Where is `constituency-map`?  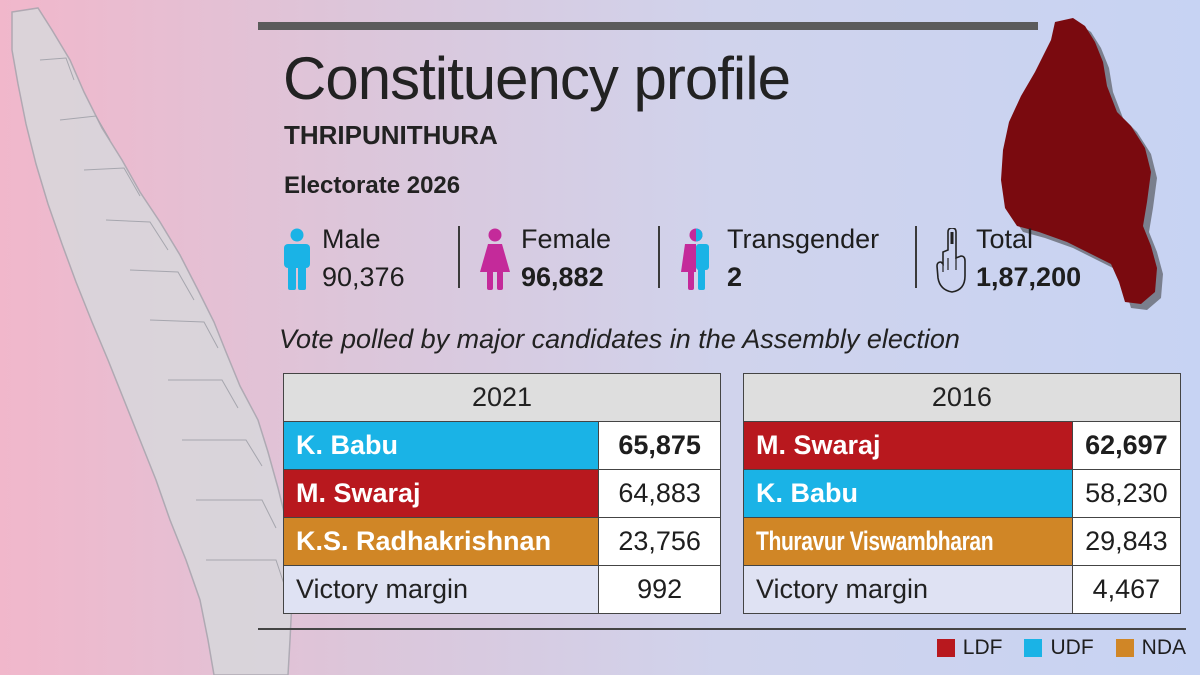 constituency-map is located at coordinates (1082, 164).